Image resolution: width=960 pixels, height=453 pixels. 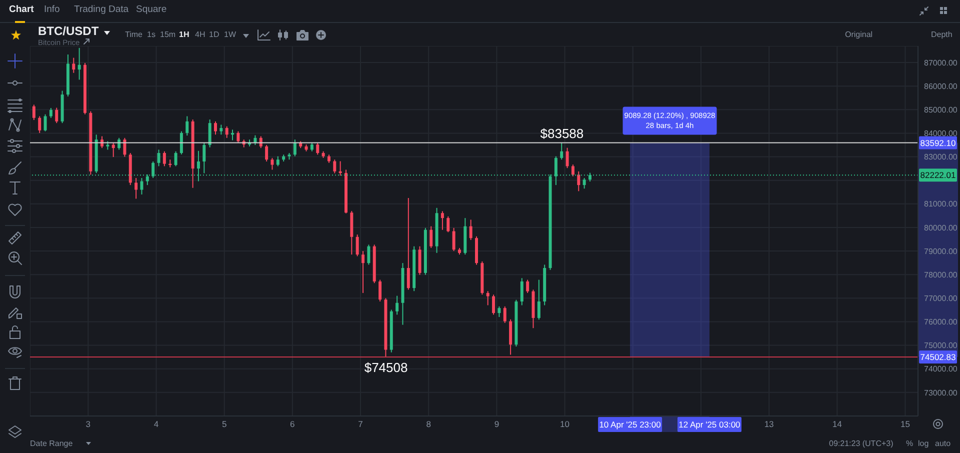 I want to click on text: Trading Data, so click(x=101, y=10).